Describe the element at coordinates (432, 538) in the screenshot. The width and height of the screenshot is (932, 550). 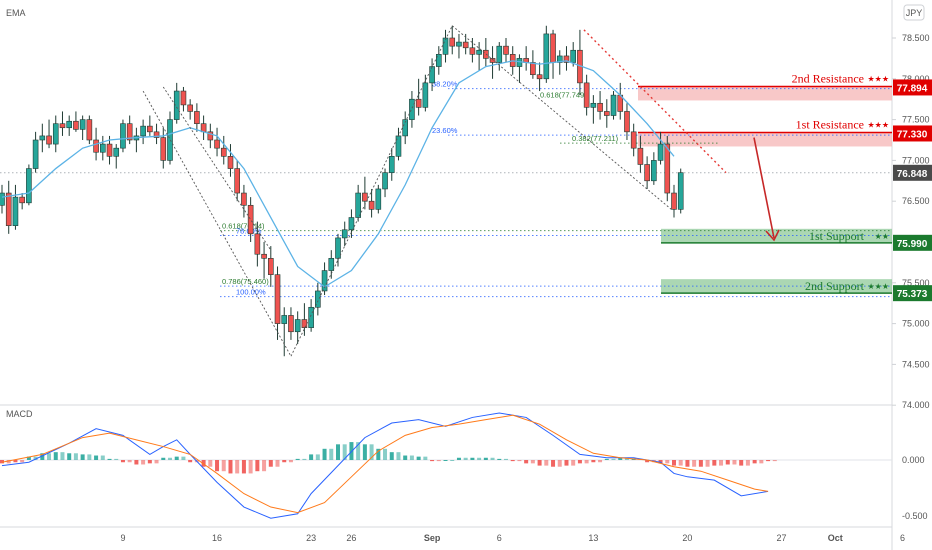
I see `time-tick-label: Sep` at that location.